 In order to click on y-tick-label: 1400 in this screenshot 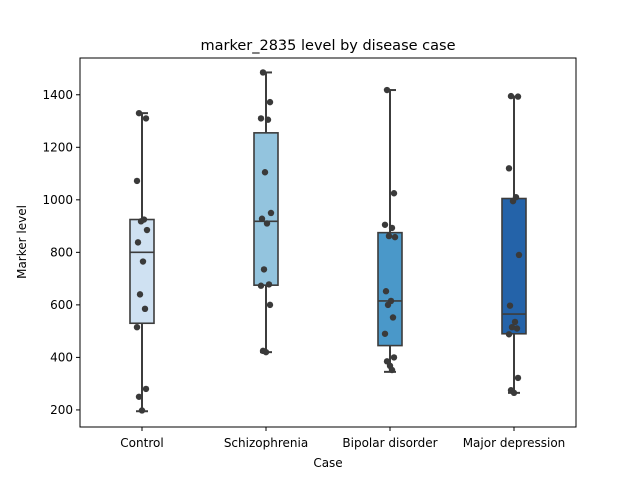, I will do `click(57, 95)`.